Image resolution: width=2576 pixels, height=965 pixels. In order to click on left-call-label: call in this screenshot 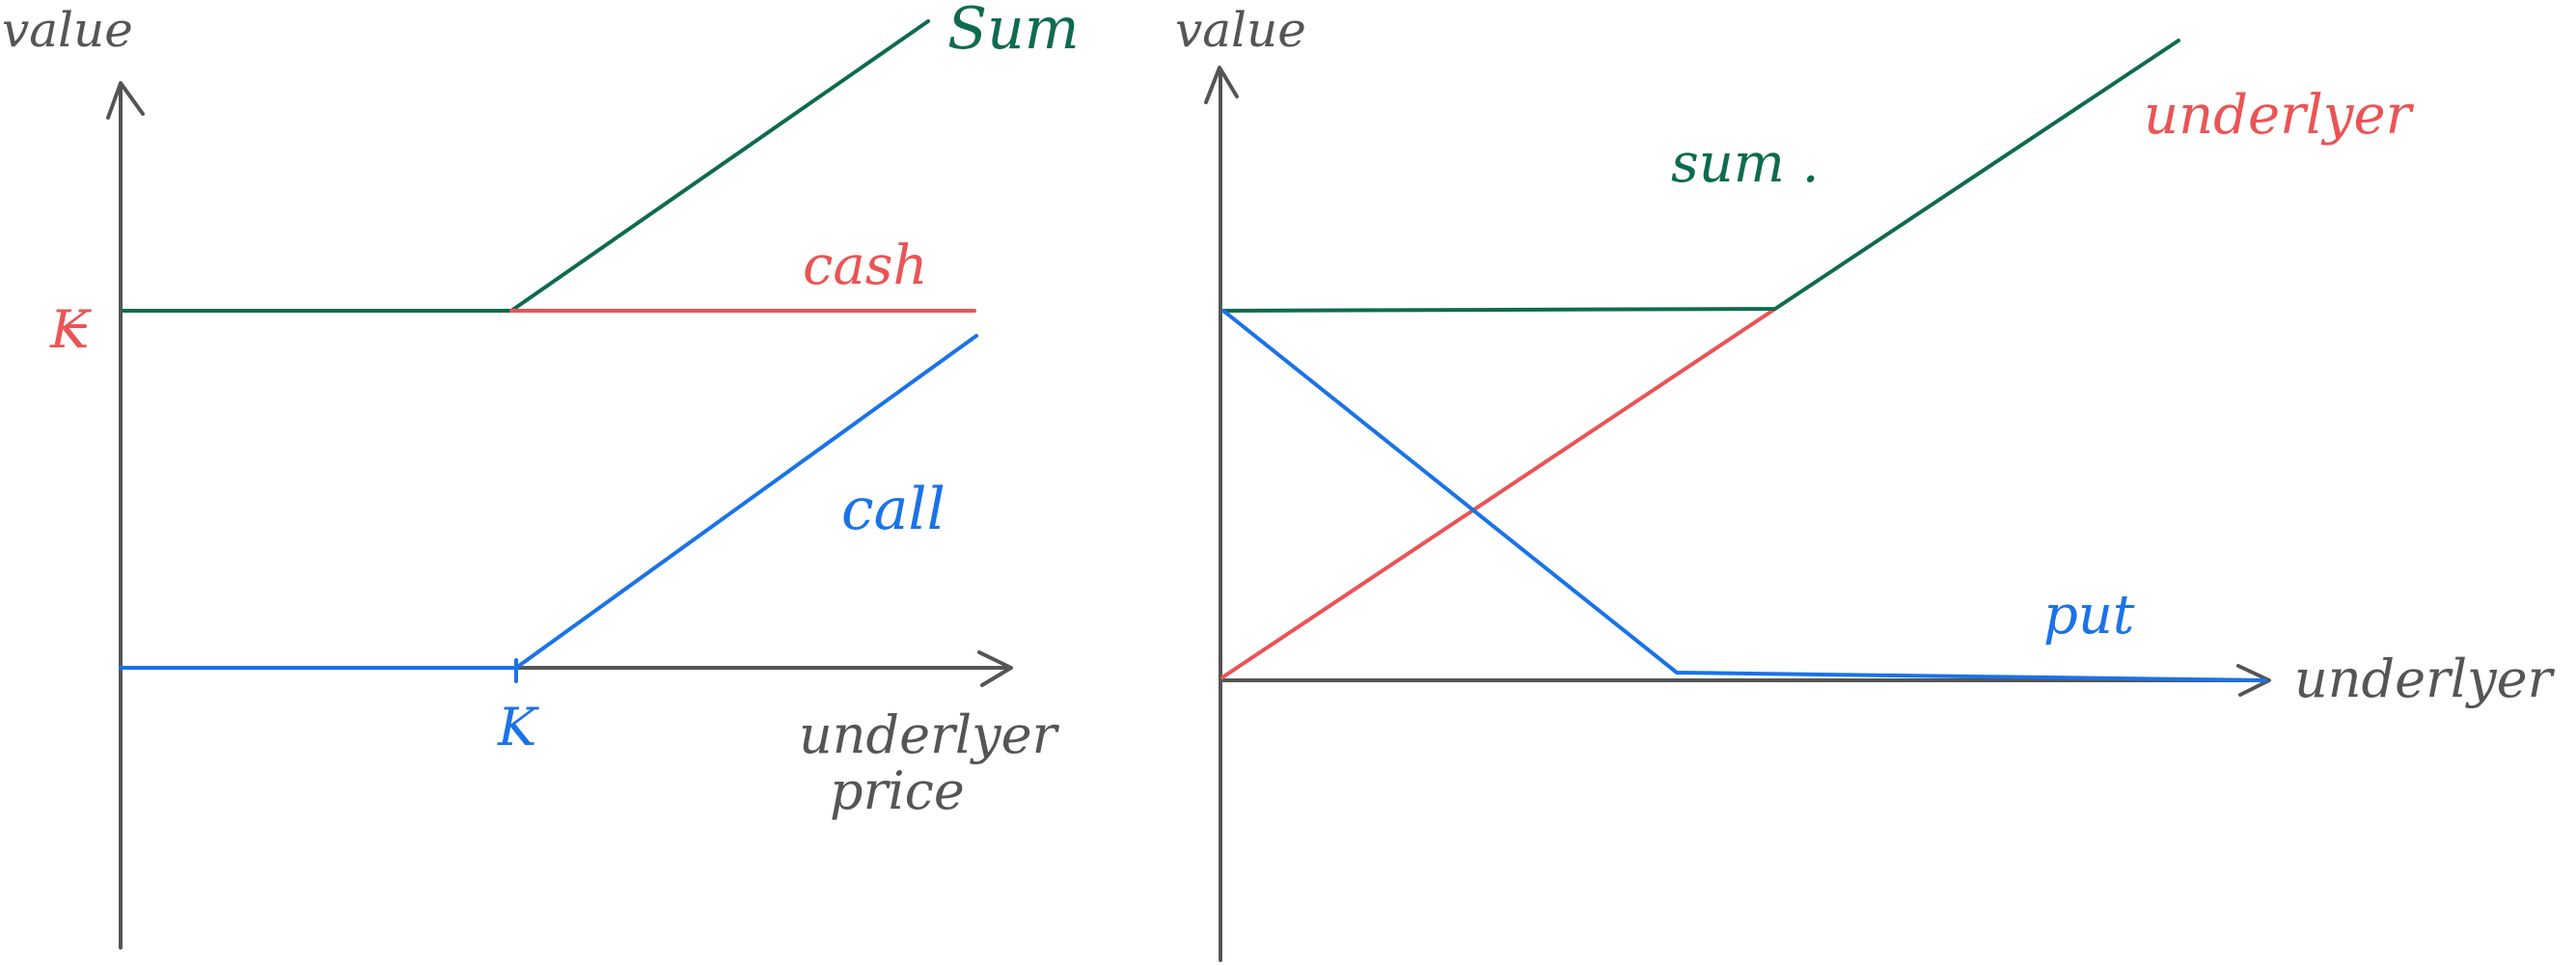, I will do `click(893, 509)`.